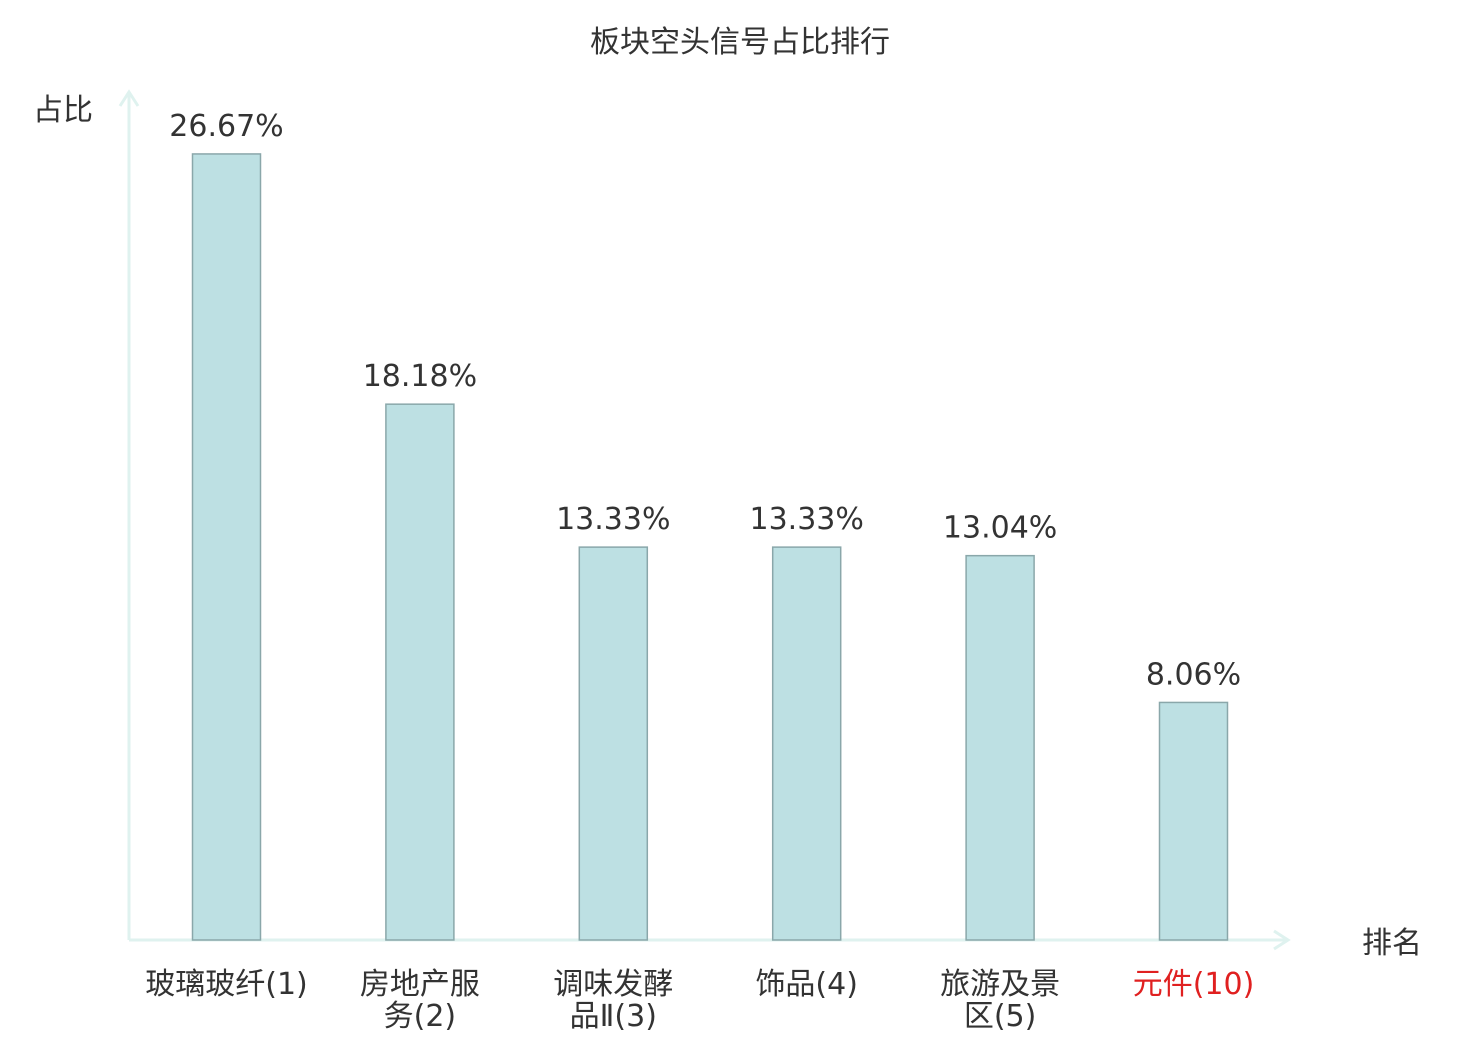  What do you see at coordinates (420, 376) in the screenshot?
I see `value-label: 18.18%` at bounding box center [420, 376].